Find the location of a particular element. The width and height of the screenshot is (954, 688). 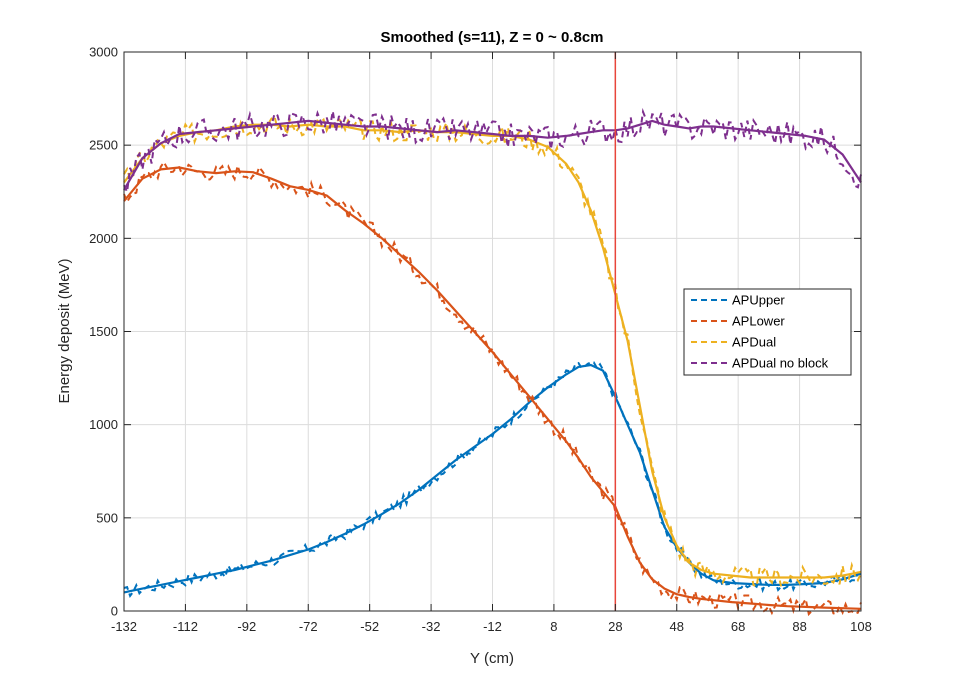

x-tick-label: 48 is located at coordinates (677, 626).